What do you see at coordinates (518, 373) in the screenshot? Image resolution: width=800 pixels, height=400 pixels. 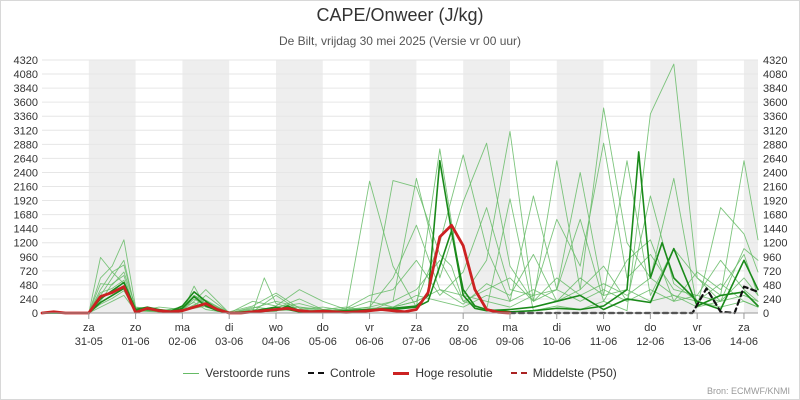 I see `legend-swatch-median` at bounding box center [518, 373].